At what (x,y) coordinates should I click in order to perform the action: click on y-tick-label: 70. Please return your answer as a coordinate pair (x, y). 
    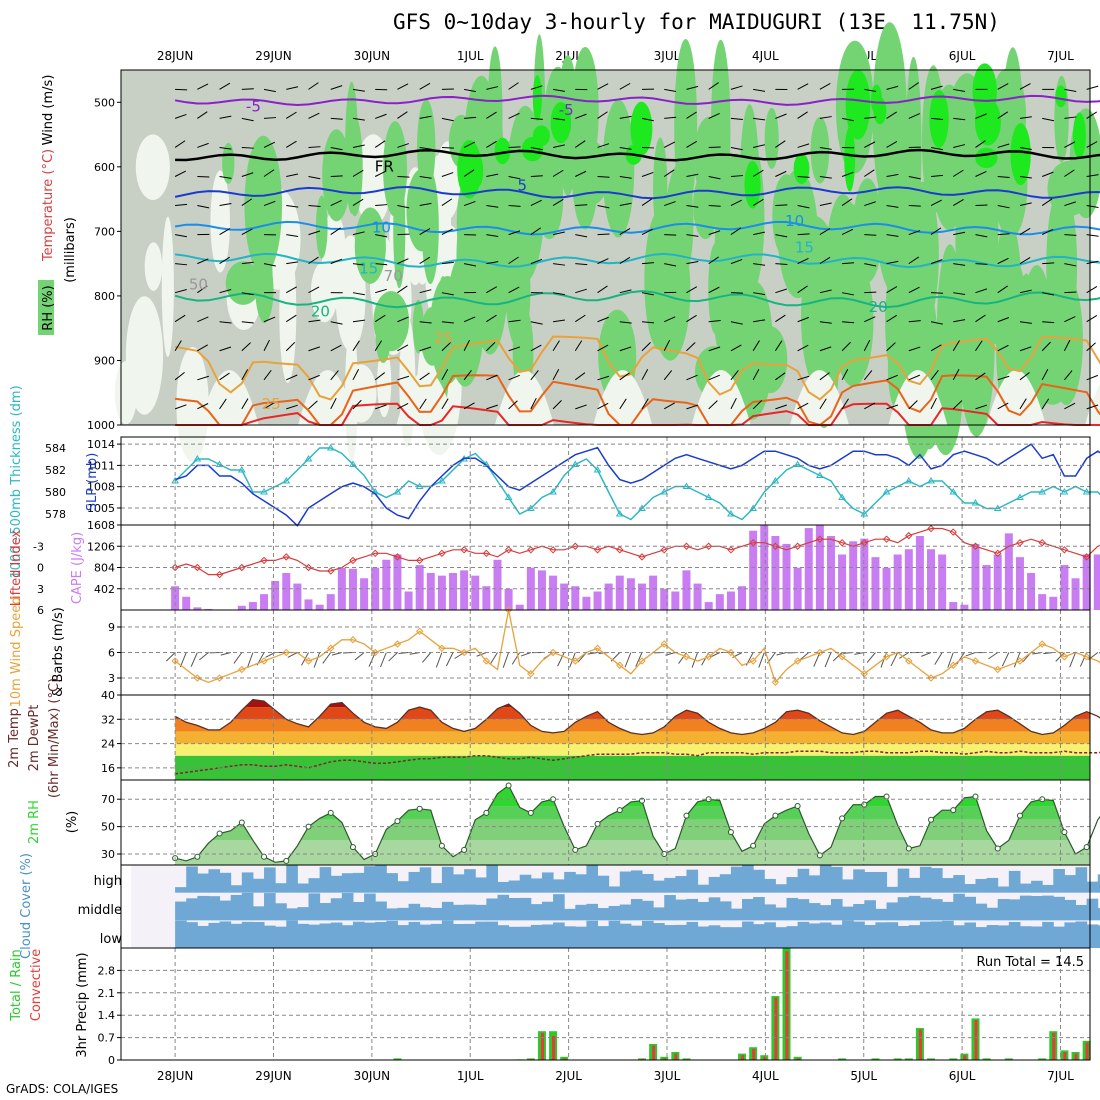
    Looking at the image, I should click on (108, 799).